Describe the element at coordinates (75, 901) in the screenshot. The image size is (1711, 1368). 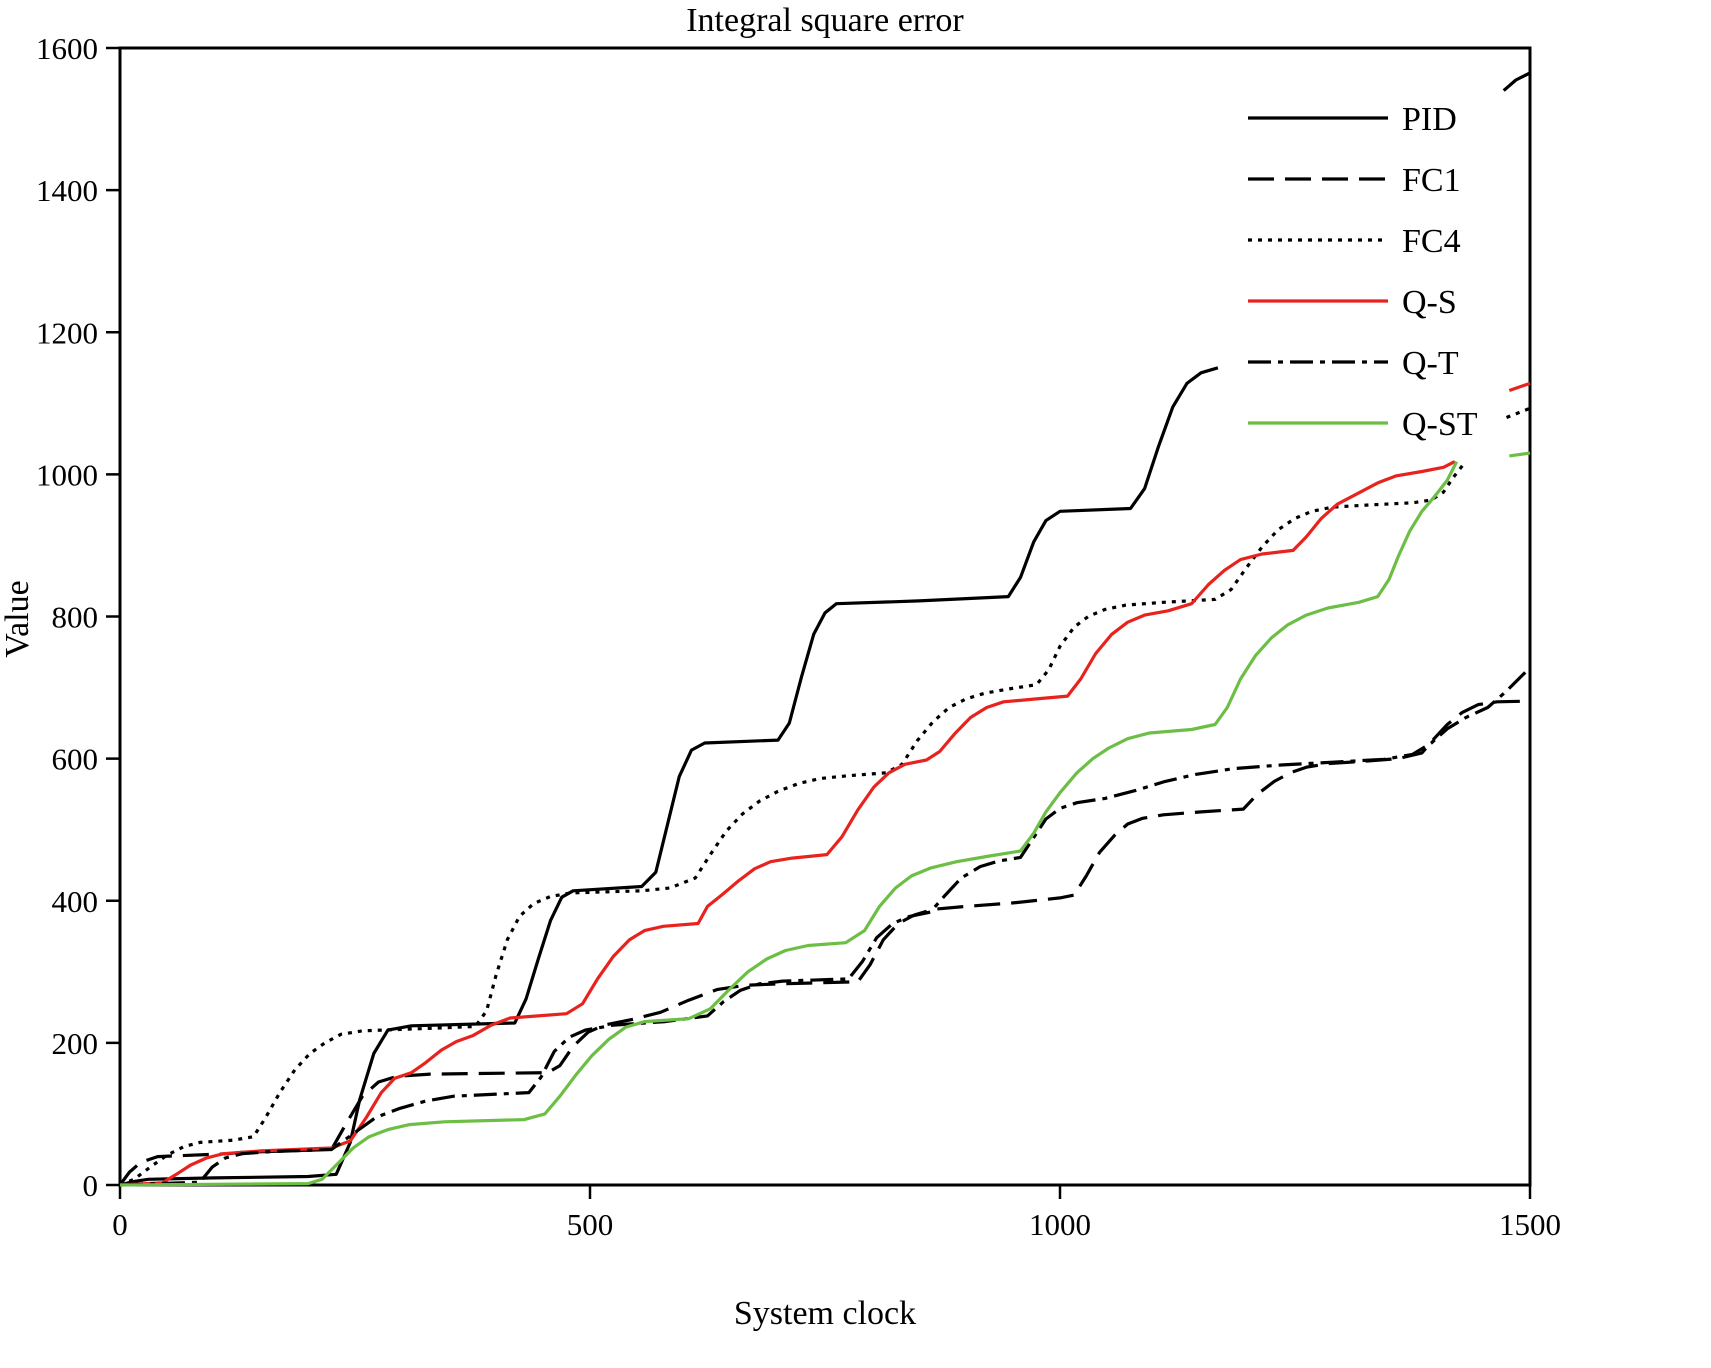
I see `y-tick-label: 400` at that location.